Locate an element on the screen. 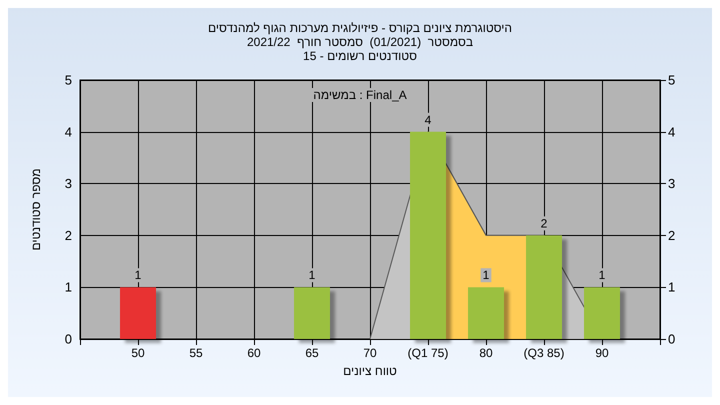 Image resolution: width=720 pixels, height=405 pixels. y2-tick-label: 4 is located at coordinates (672, 132).